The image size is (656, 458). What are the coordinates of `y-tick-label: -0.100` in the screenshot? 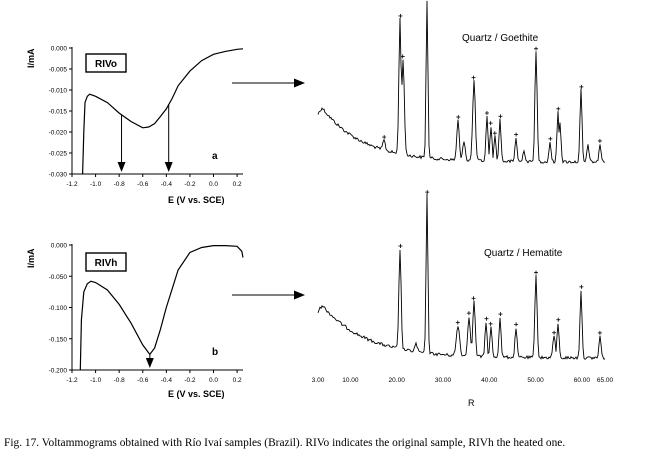 It's located at (58, 308).